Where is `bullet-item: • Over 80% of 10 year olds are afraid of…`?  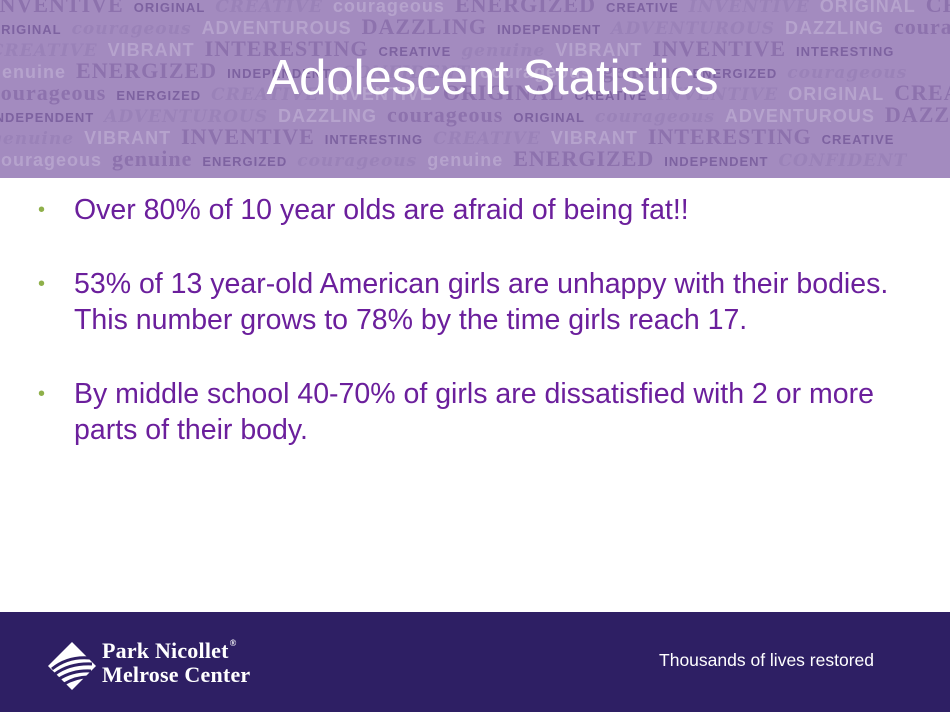
bullet-item: • Over 80% of 10 year olds are afraid of… is located at coordinates (466, 210).